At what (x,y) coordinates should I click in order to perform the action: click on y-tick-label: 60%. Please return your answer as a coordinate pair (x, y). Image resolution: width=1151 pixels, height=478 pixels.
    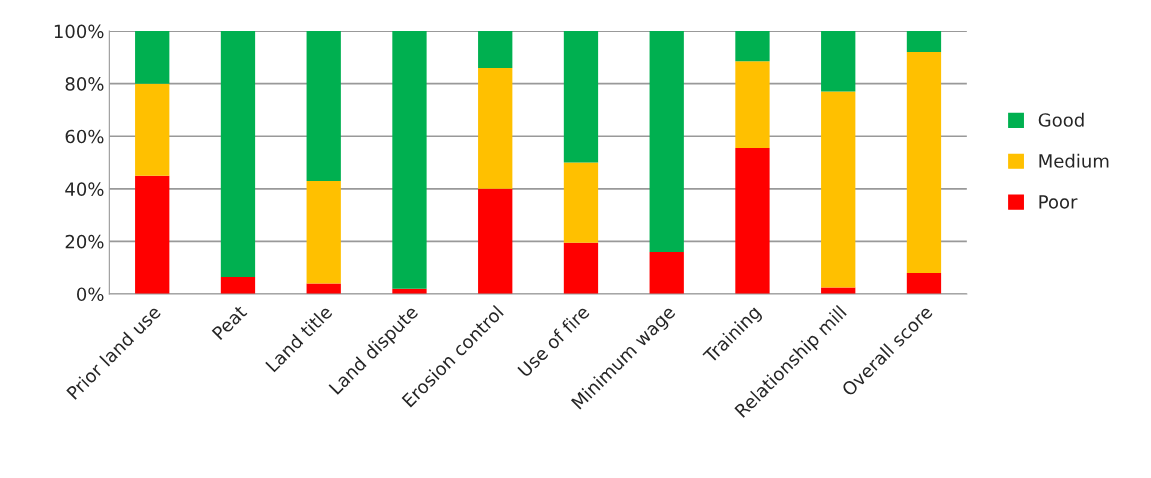
    Looking at the image, I should click on (84, 136).